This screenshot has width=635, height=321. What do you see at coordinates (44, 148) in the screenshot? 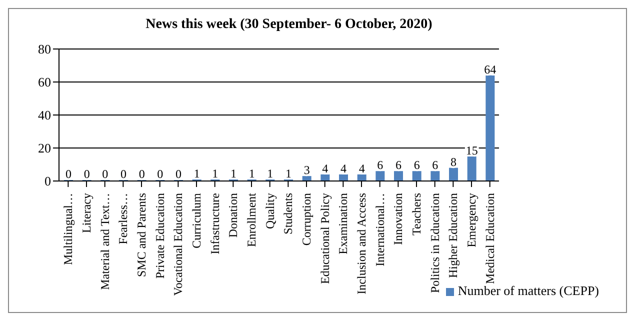
I see `y-tick-label: 20` at bounding box center [44, 148].